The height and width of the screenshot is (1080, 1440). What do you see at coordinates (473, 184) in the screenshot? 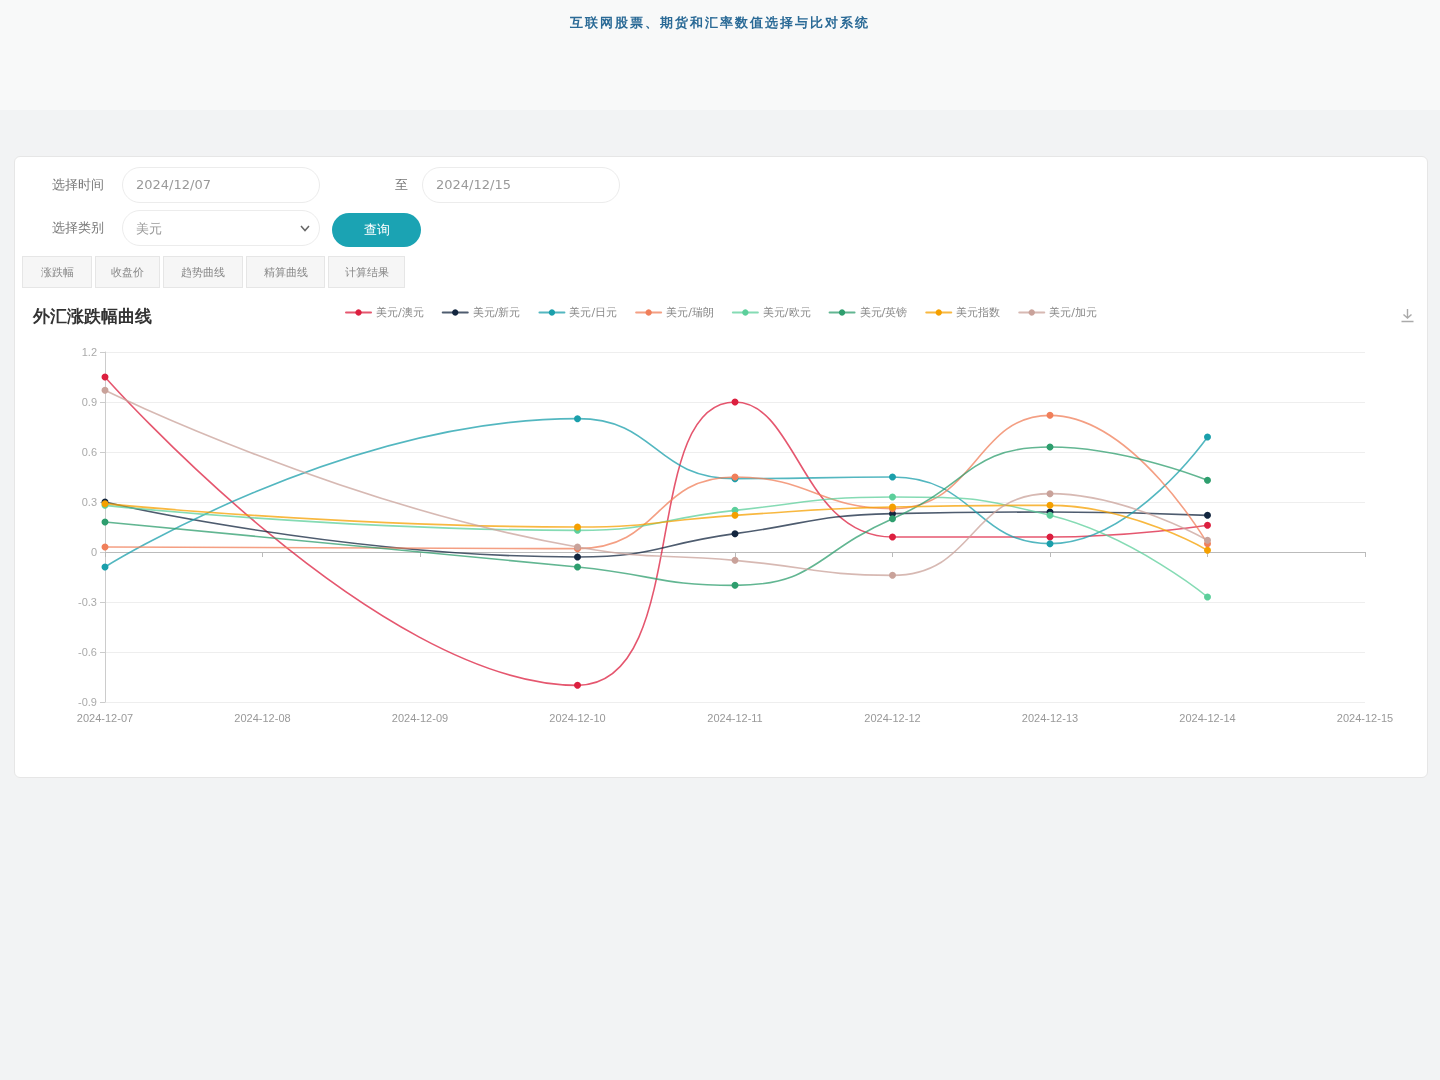
I see `text: 2024/12/15` at bounding box center [473, 184].